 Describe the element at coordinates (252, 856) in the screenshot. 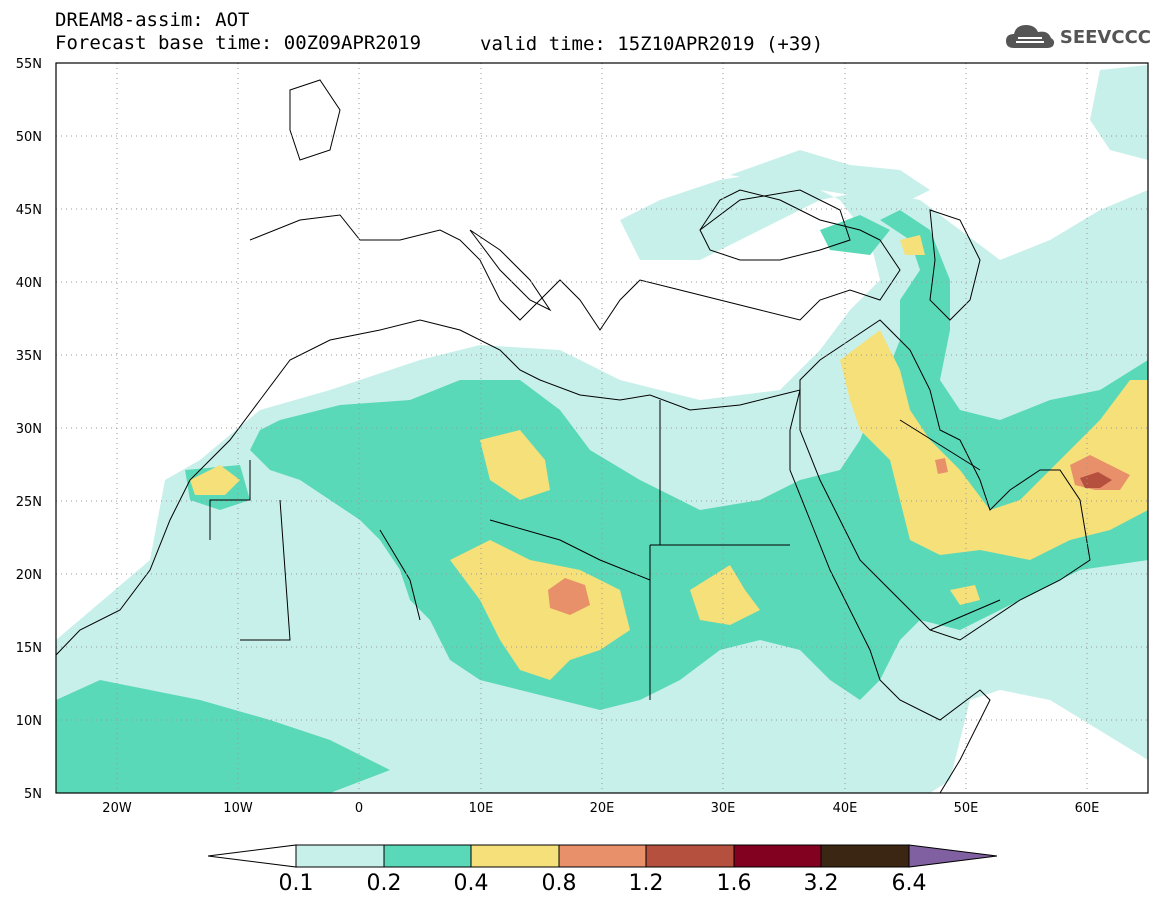

I see `colorbar-low-arrow` at that location.